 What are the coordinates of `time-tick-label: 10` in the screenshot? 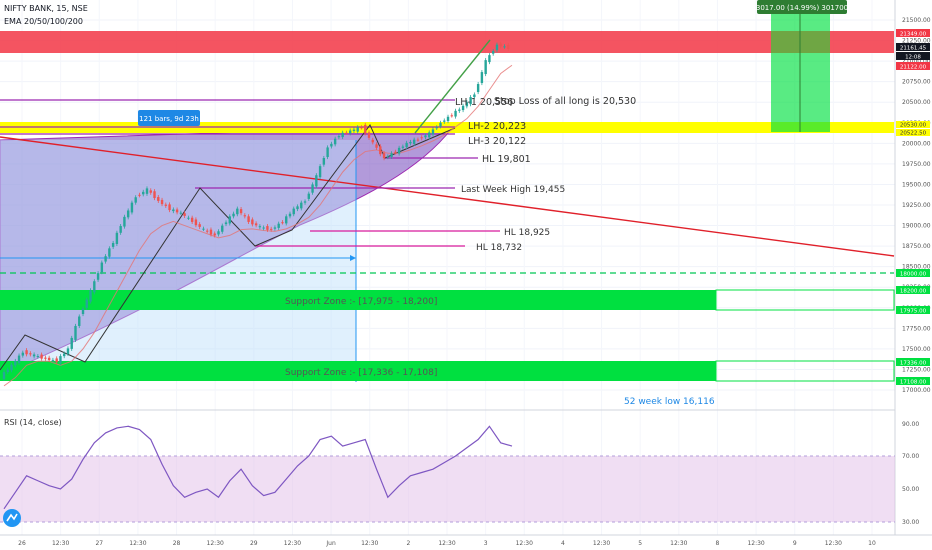 It's located at (872, 543).